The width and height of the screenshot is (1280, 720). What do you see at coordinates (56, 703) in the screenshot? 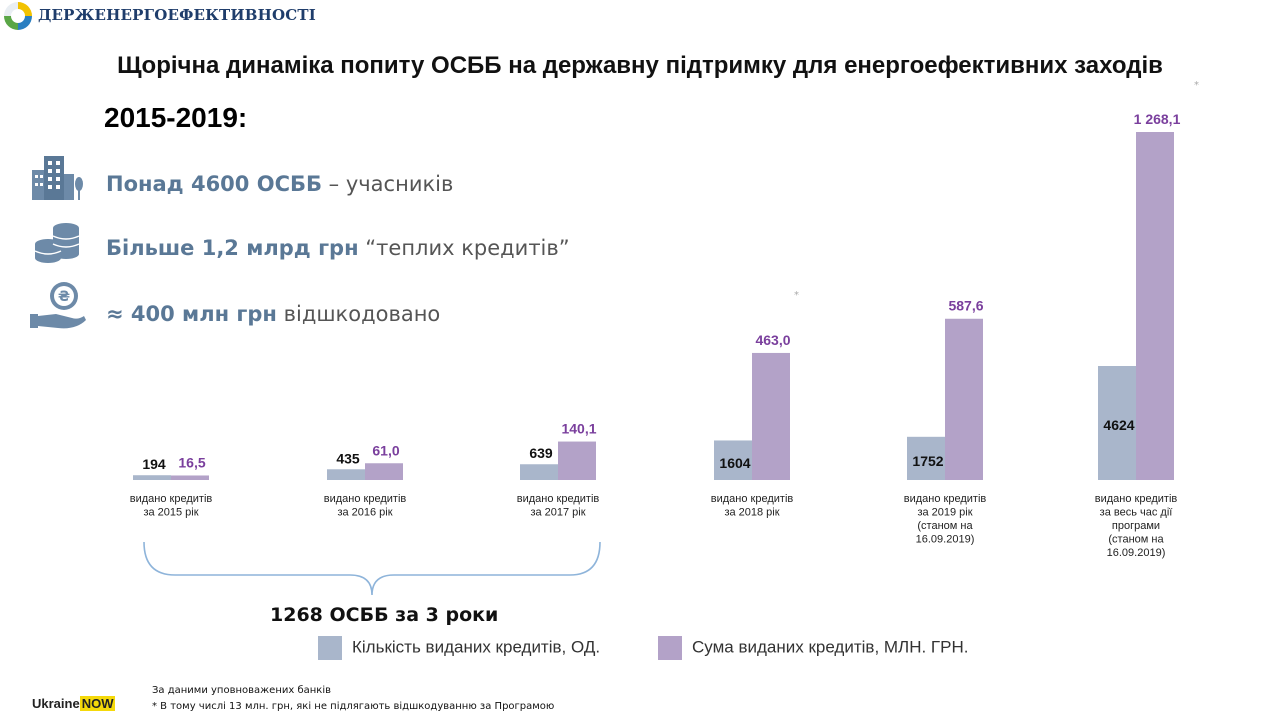
I see `badge-text-ukraine: Ukraine` at bounding box center [56, 703].